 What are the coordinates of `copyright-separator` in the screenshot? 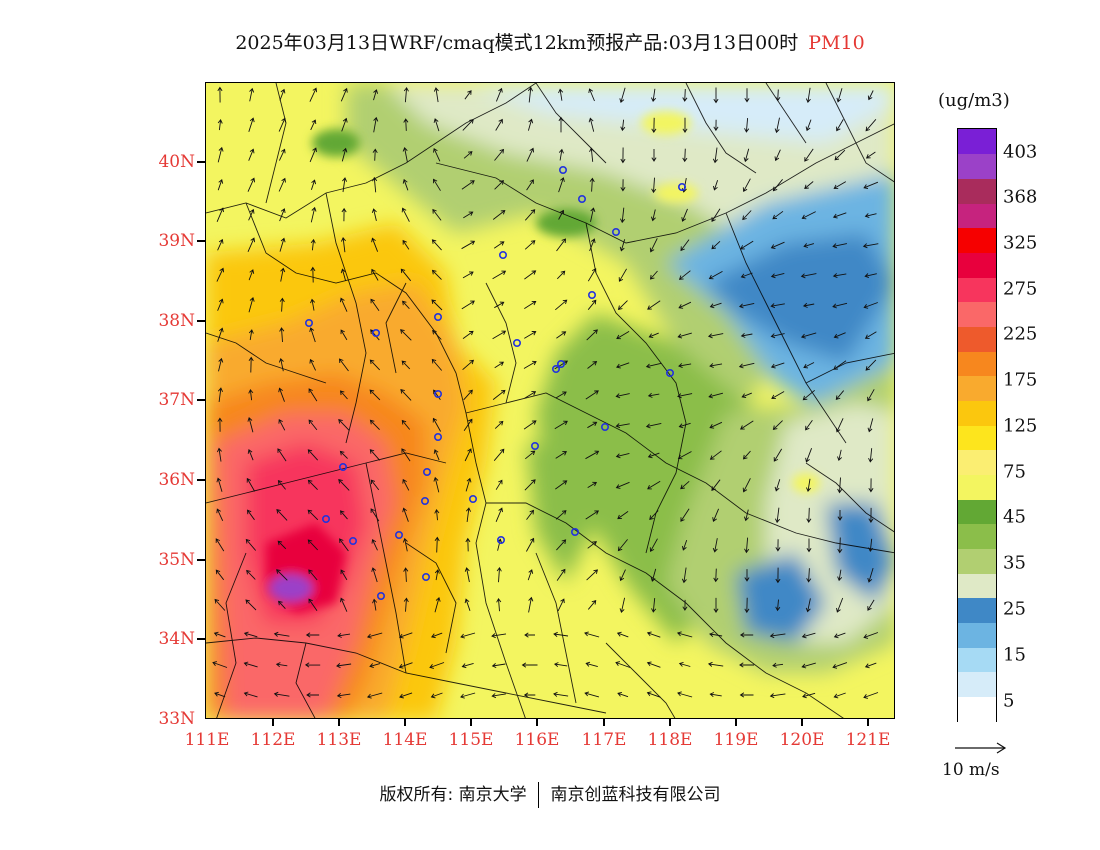 It's located at (539, 795).